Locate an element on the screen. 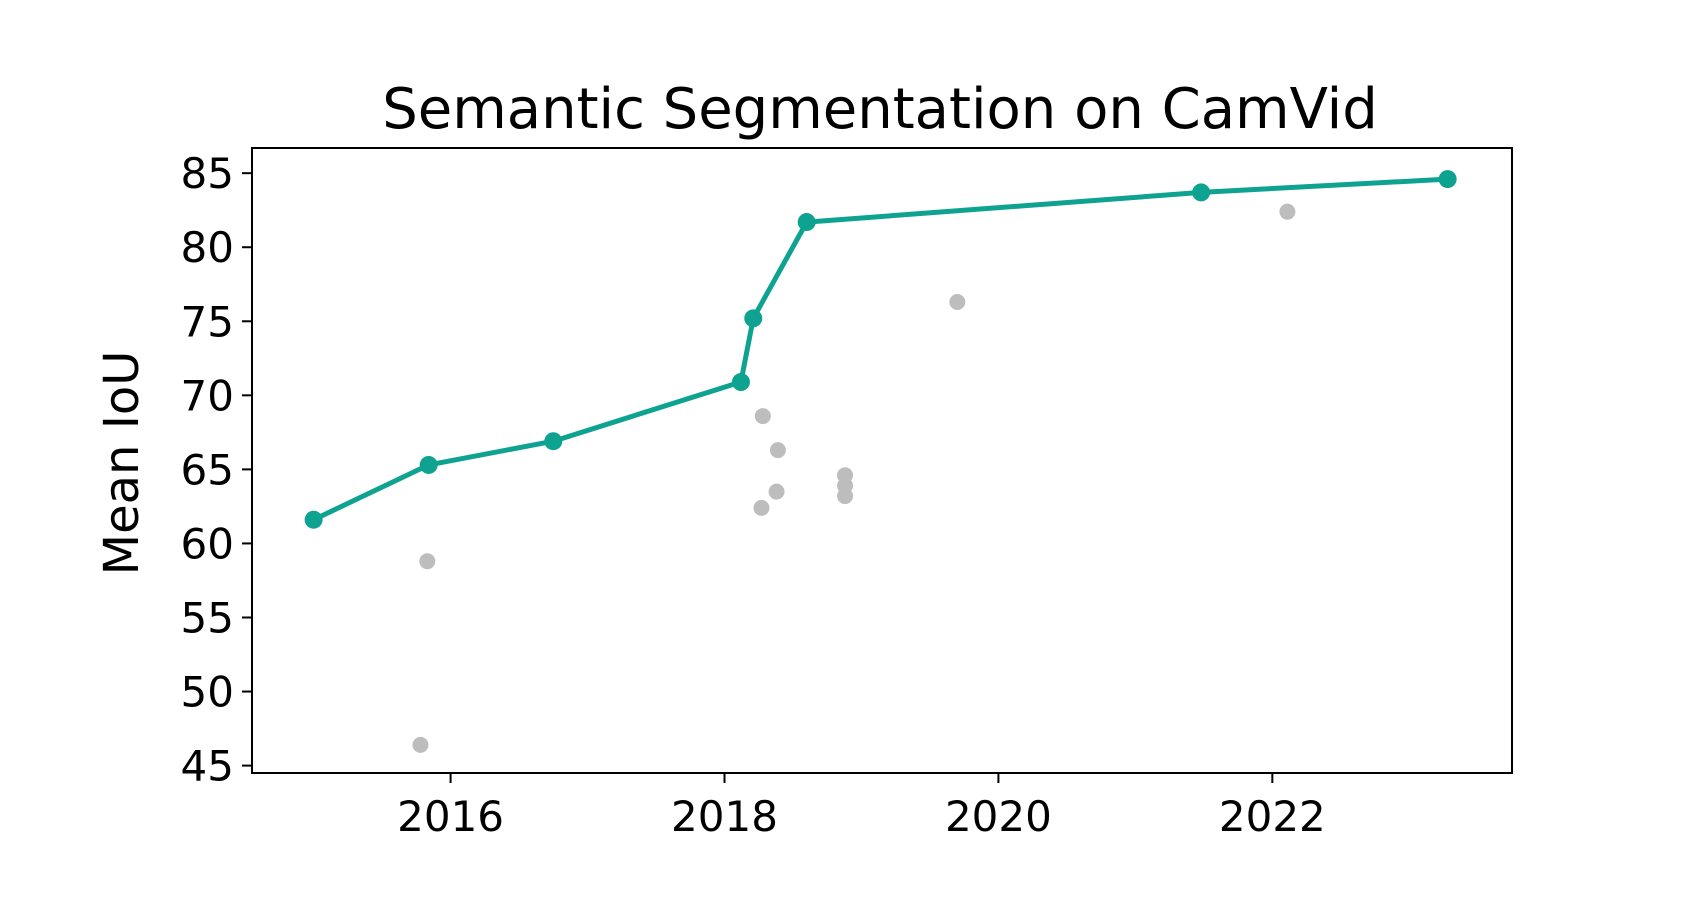  y-tick-label: 60 is located at coordinates (207, 543).